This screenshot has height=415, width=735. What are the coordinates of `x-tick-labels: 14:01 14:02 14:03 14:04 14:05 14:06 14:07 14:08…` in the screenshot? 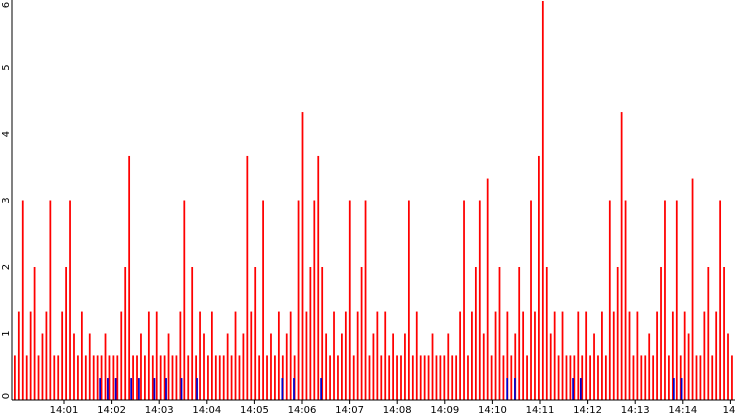 It's located at (392, 407).